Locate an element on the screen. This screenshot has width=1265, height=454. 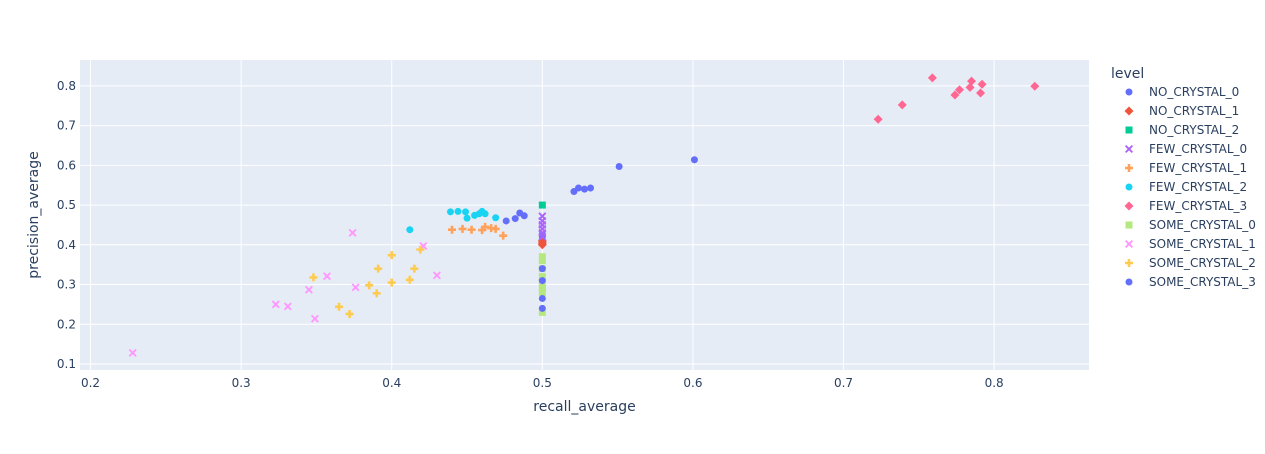
y-tick-label: 0.8 is located at coordinates (66, 86).